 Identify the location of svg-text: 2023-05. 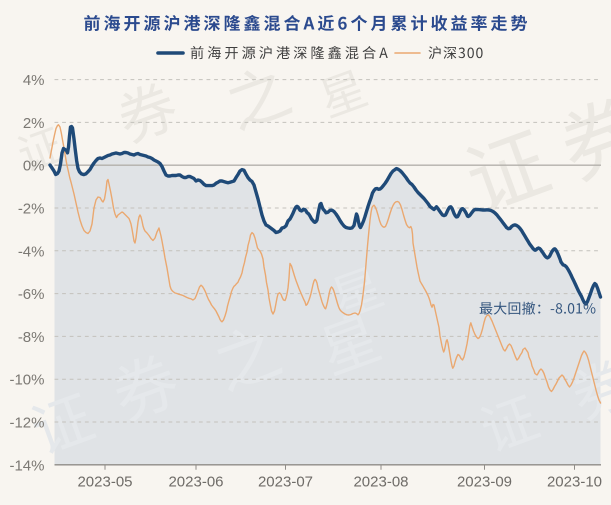
(104, 482).